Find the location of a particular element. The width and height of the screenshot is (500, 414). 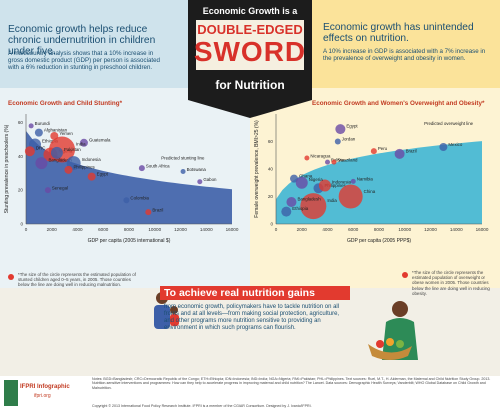

point-label: Botswana is located at coordinates (197, 169).